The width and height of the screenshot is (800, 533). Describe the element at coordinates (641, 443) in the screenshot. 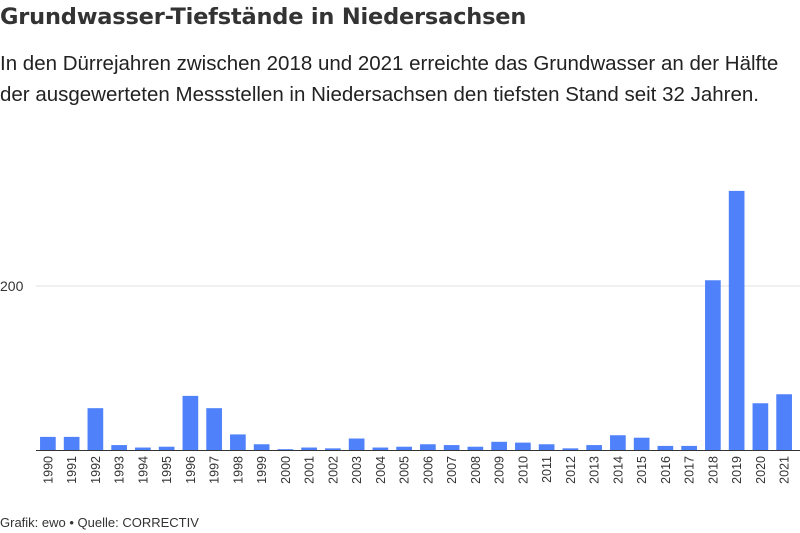

I see `bar-2015` at that location.